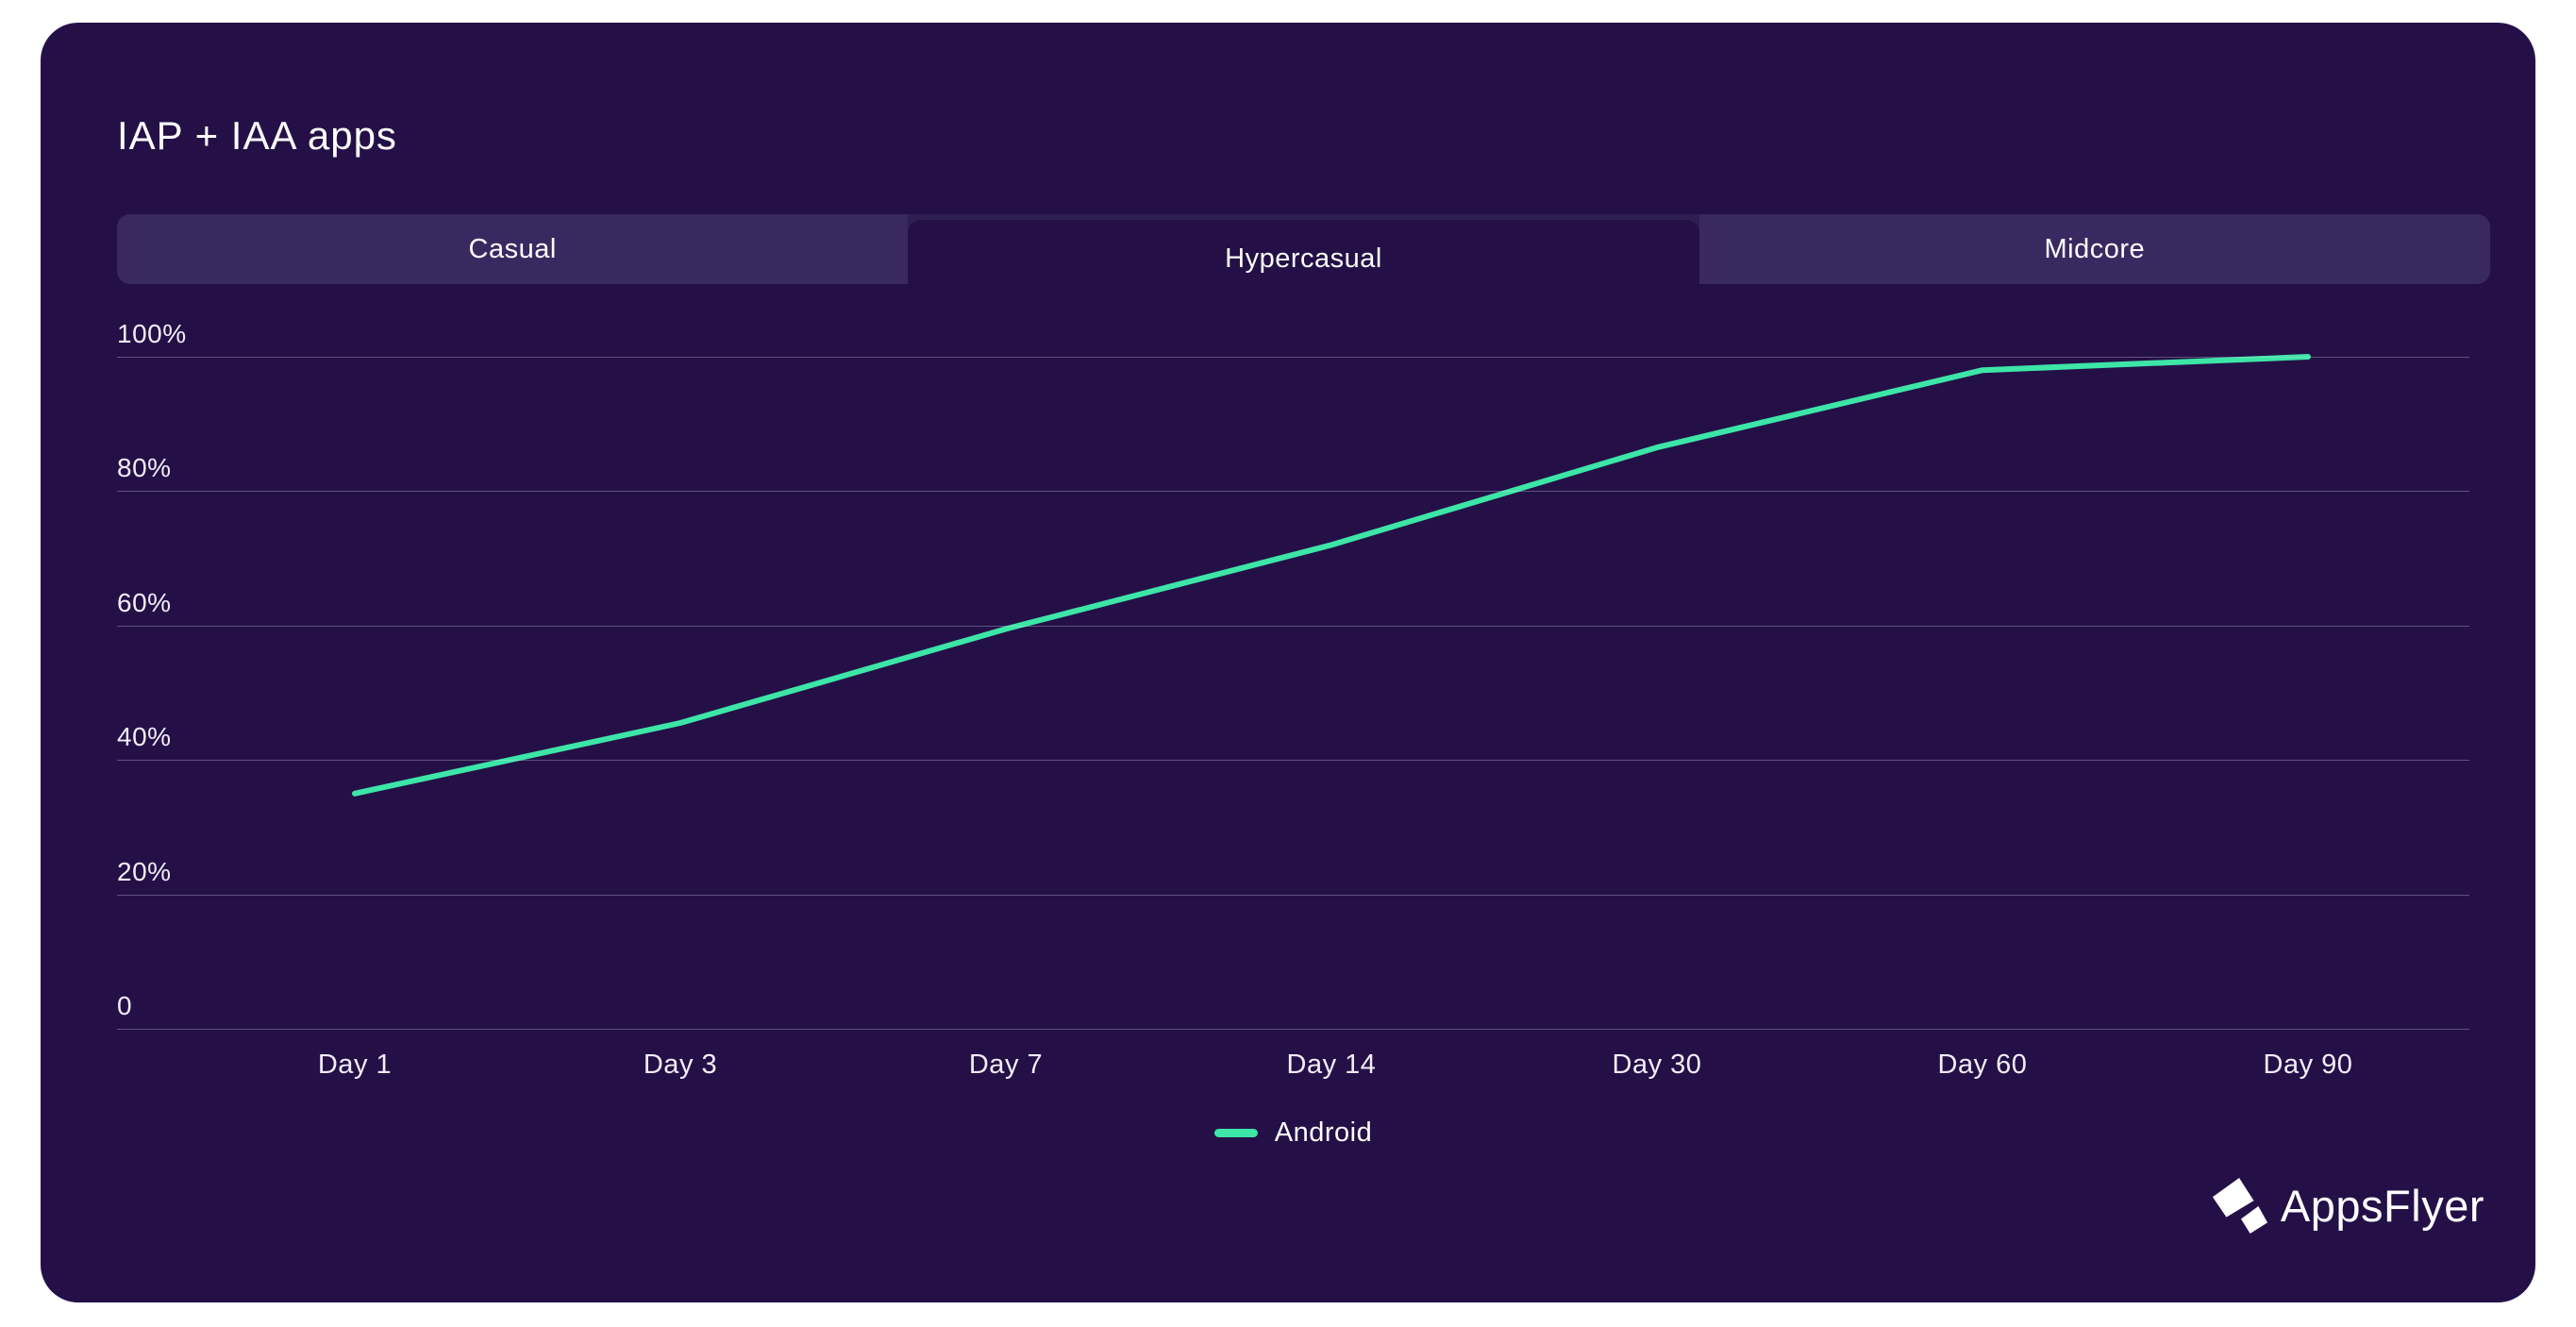 Image resolution: width=2576 pixels, height=1327 pixels. I want to click on x-axis-tick-label: Day 7, so click(1006, 1065).